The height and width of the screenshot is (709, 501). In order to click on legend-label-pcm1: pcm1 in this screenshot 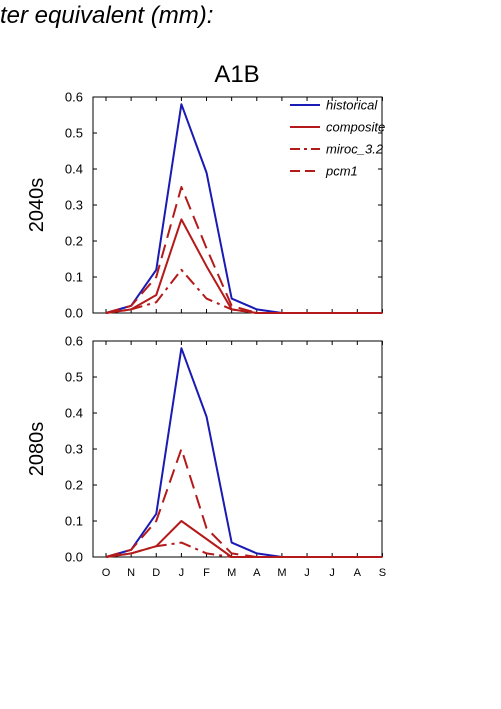, I will do `click(341, 171)`.